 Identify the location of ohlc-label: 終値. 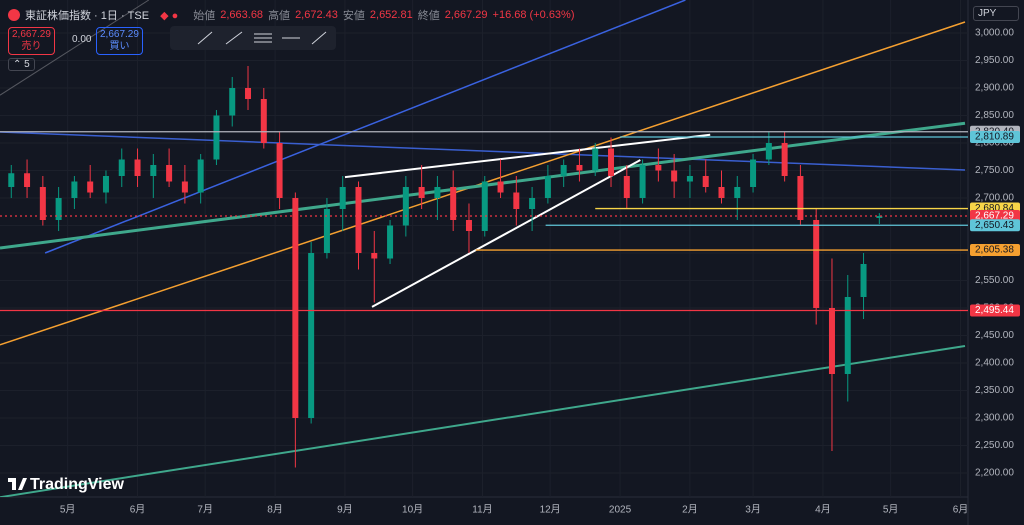
(428, 16).